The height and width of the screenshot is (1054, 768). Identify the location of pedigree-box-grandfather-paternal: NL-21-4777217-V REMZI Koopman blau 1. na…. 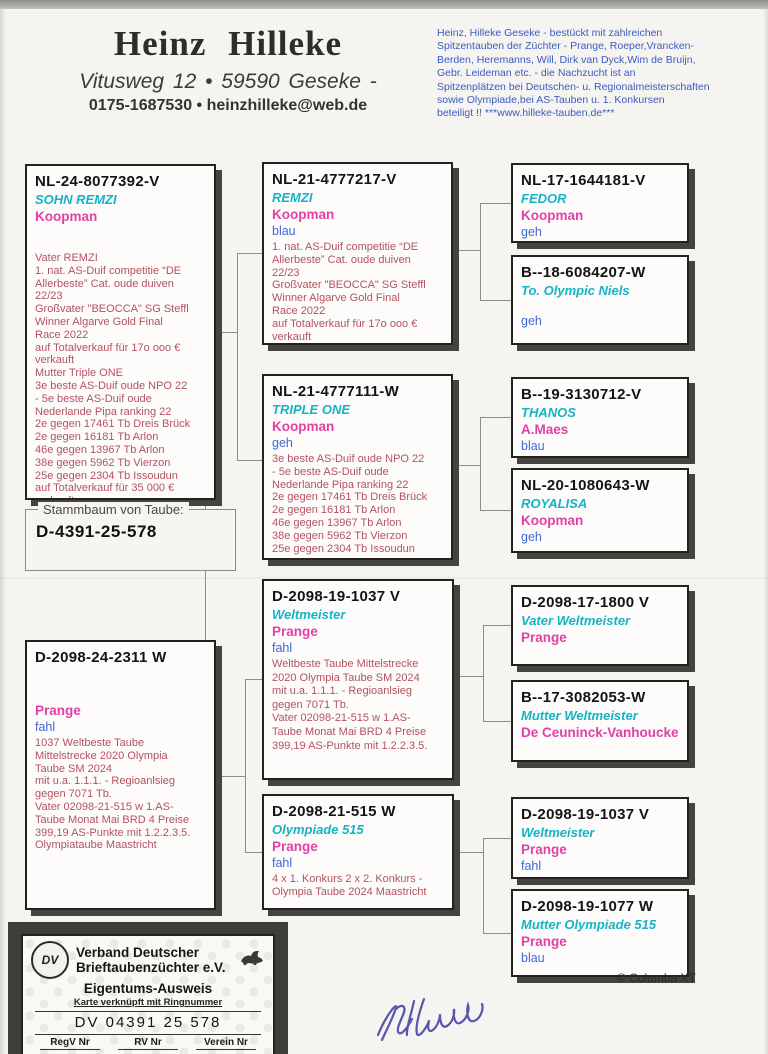
(357, 253).